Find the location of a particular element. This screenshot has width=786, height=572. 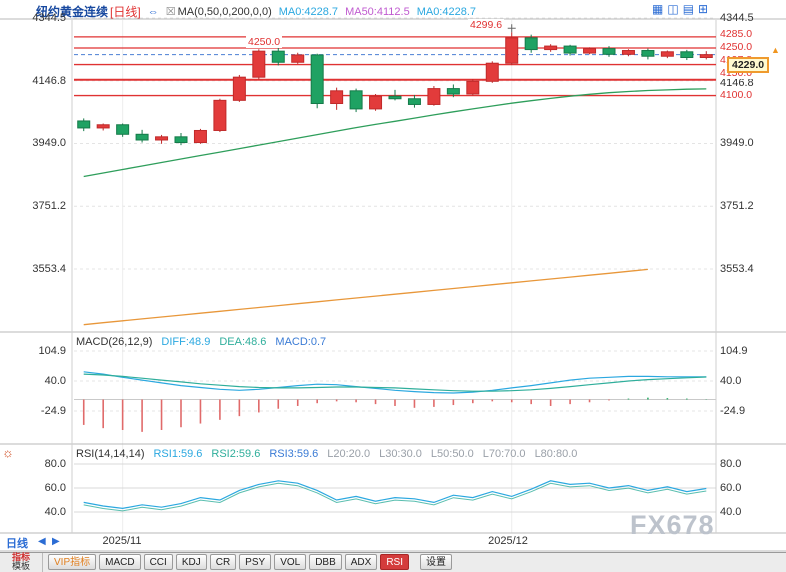

rsi1-value: RSI1:59.6 is located at coordinates (178, 454).